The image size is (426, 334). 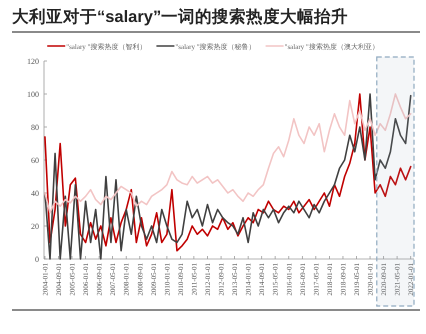 What do you see at coordinates (35, 193) in the screenshot?
I see `y-tick-label: 40` at bounding box center [35, 193].